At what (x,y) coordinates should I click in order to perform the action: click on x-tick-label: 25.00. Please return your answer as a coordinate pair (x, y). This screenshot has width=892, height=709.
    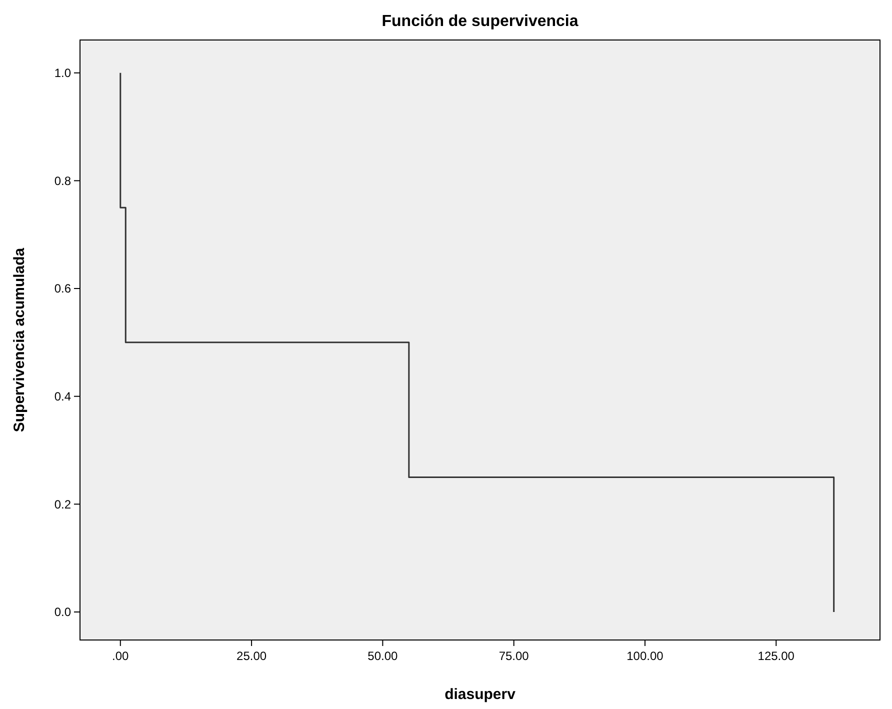
    Looking at the image, I should click on (251, 656).